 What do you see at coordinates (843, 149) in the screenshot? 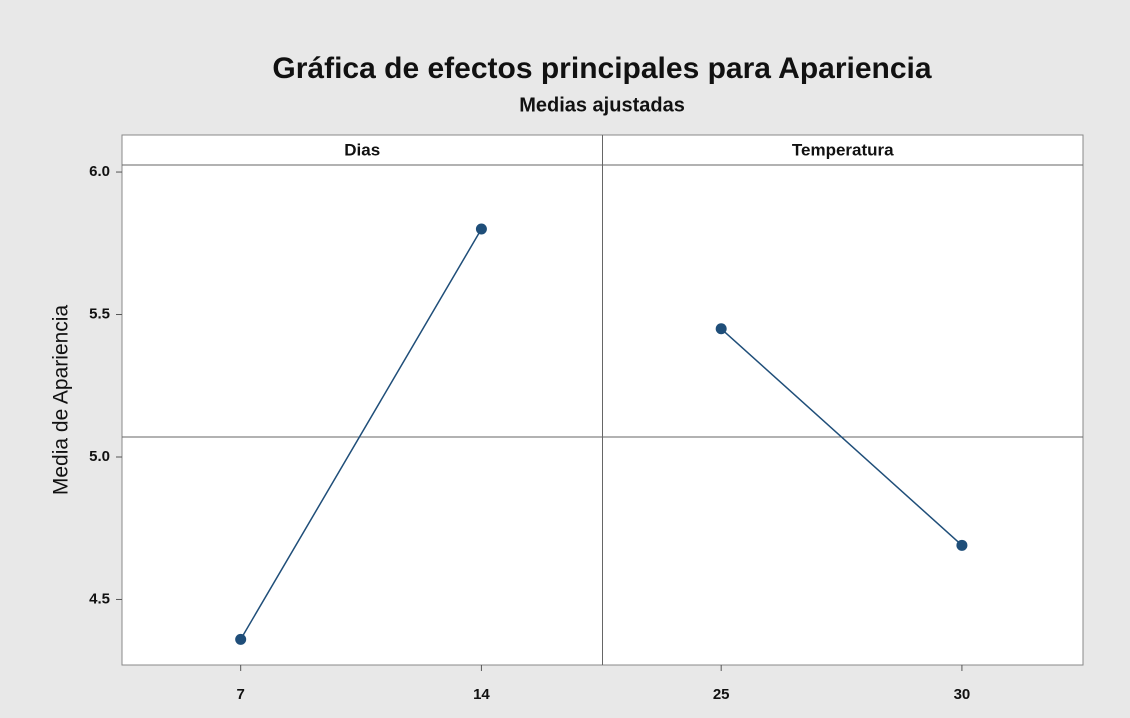
I see `panel-label: Temperatura` at bounding box center [843, 149].